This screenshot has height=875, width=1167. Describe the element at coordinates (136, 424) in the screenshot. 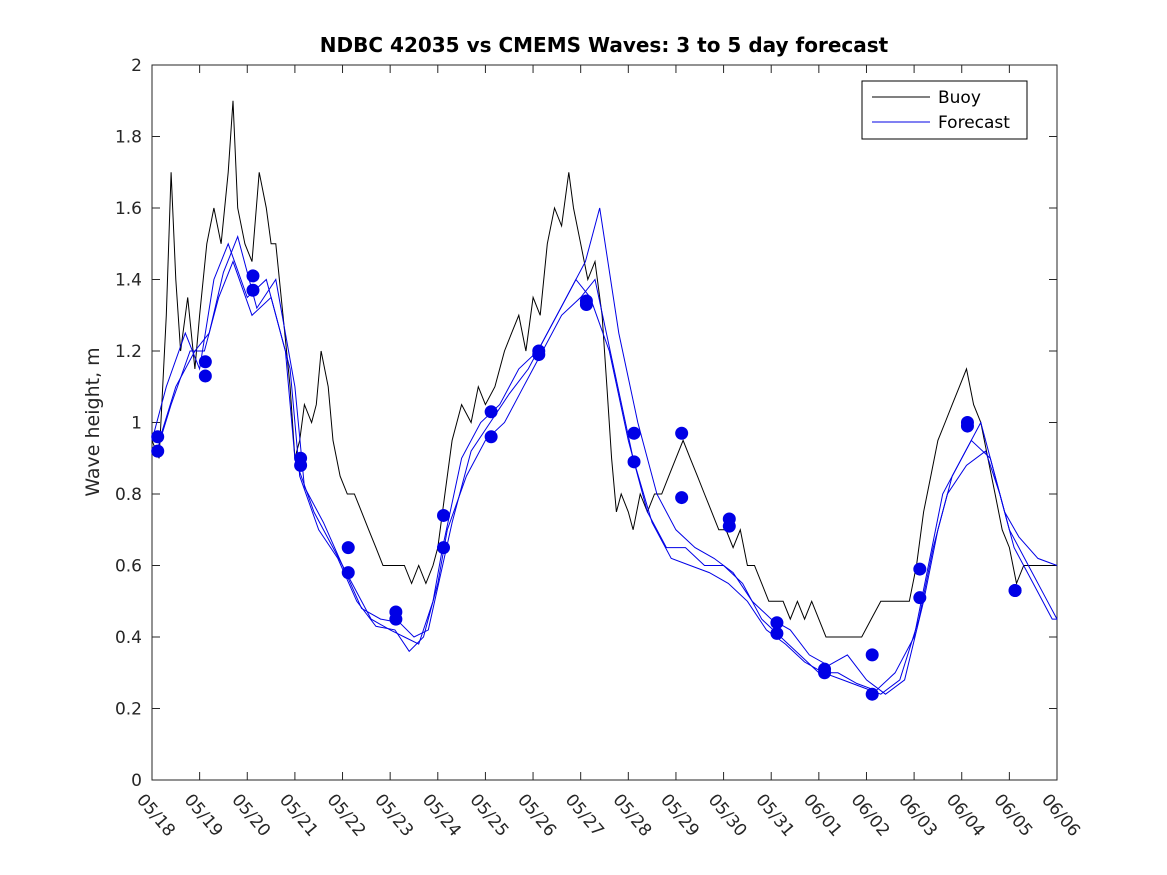

I see `y-tick-label: 1` at that location.